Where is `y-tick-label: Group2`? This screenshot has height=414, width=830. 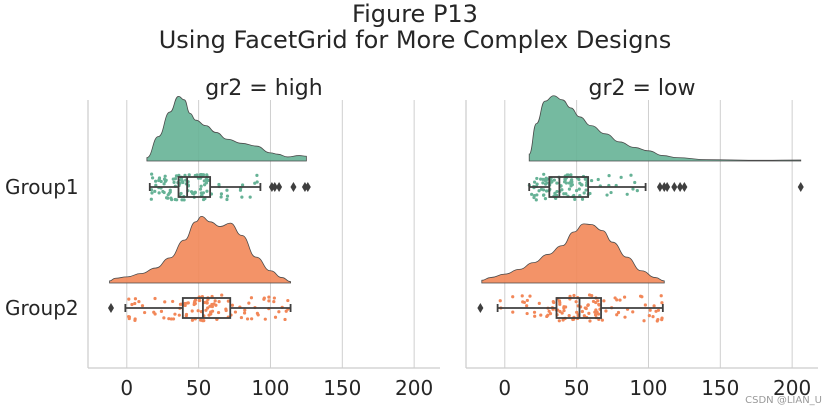
y-tick-label: Group2 is located at coordinates (42, 308).